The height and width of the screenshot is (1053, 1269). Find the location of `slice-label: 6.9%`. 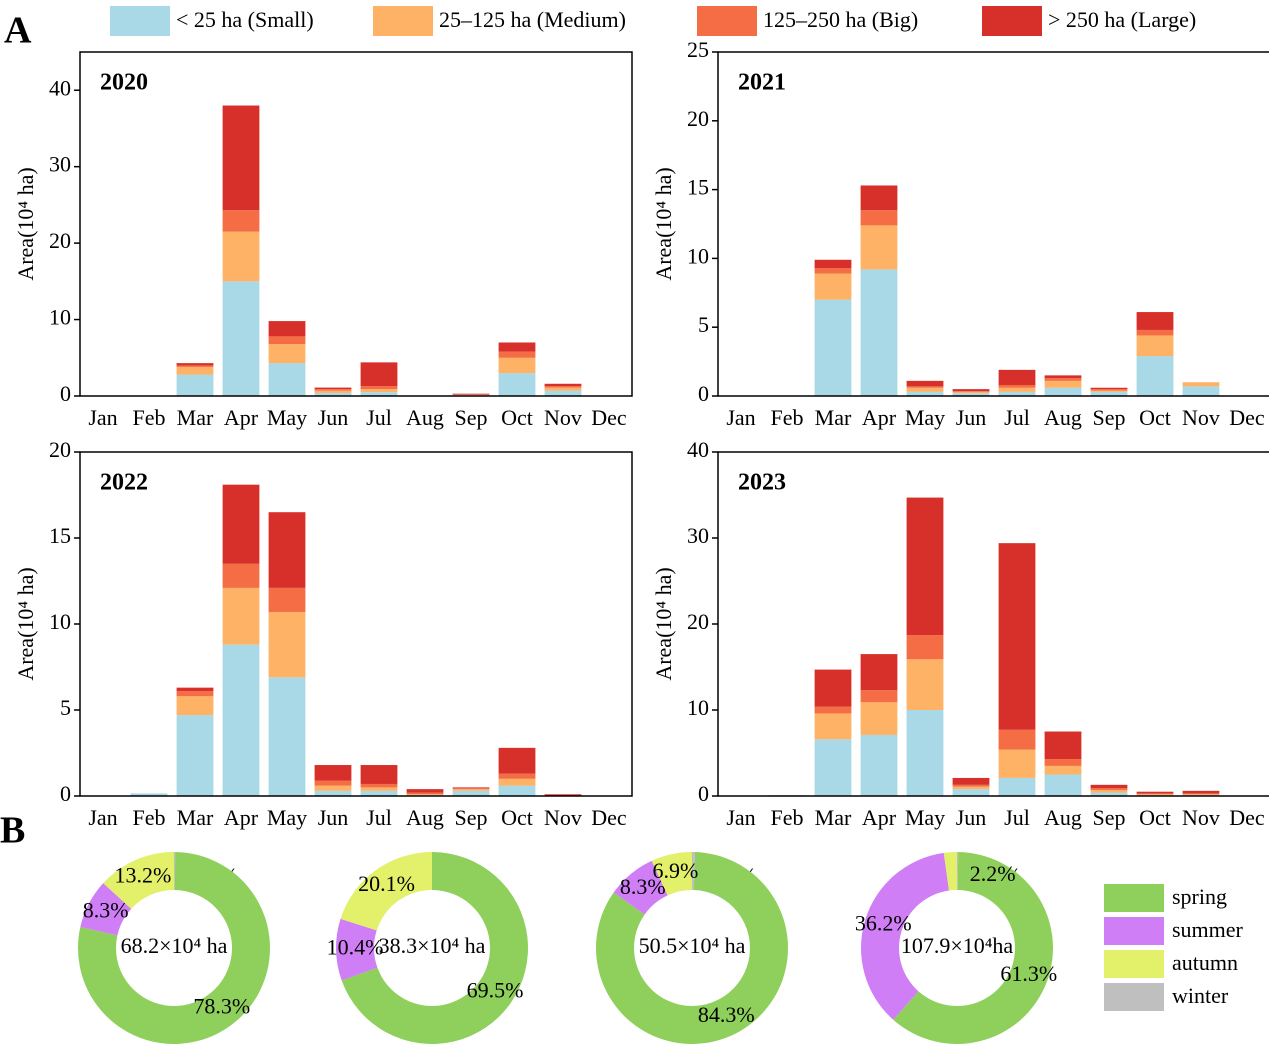

slice-label: 6.9% is located at coordinates (676, 870).